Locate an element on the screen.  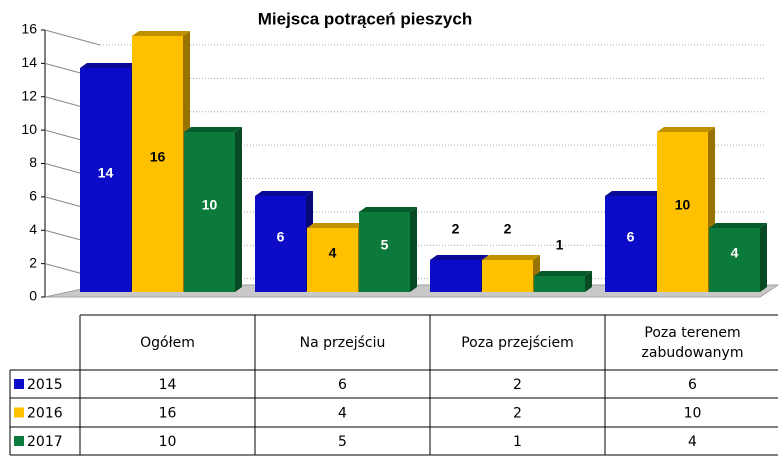
data-label: 14 is located at coordinates (106, 173).